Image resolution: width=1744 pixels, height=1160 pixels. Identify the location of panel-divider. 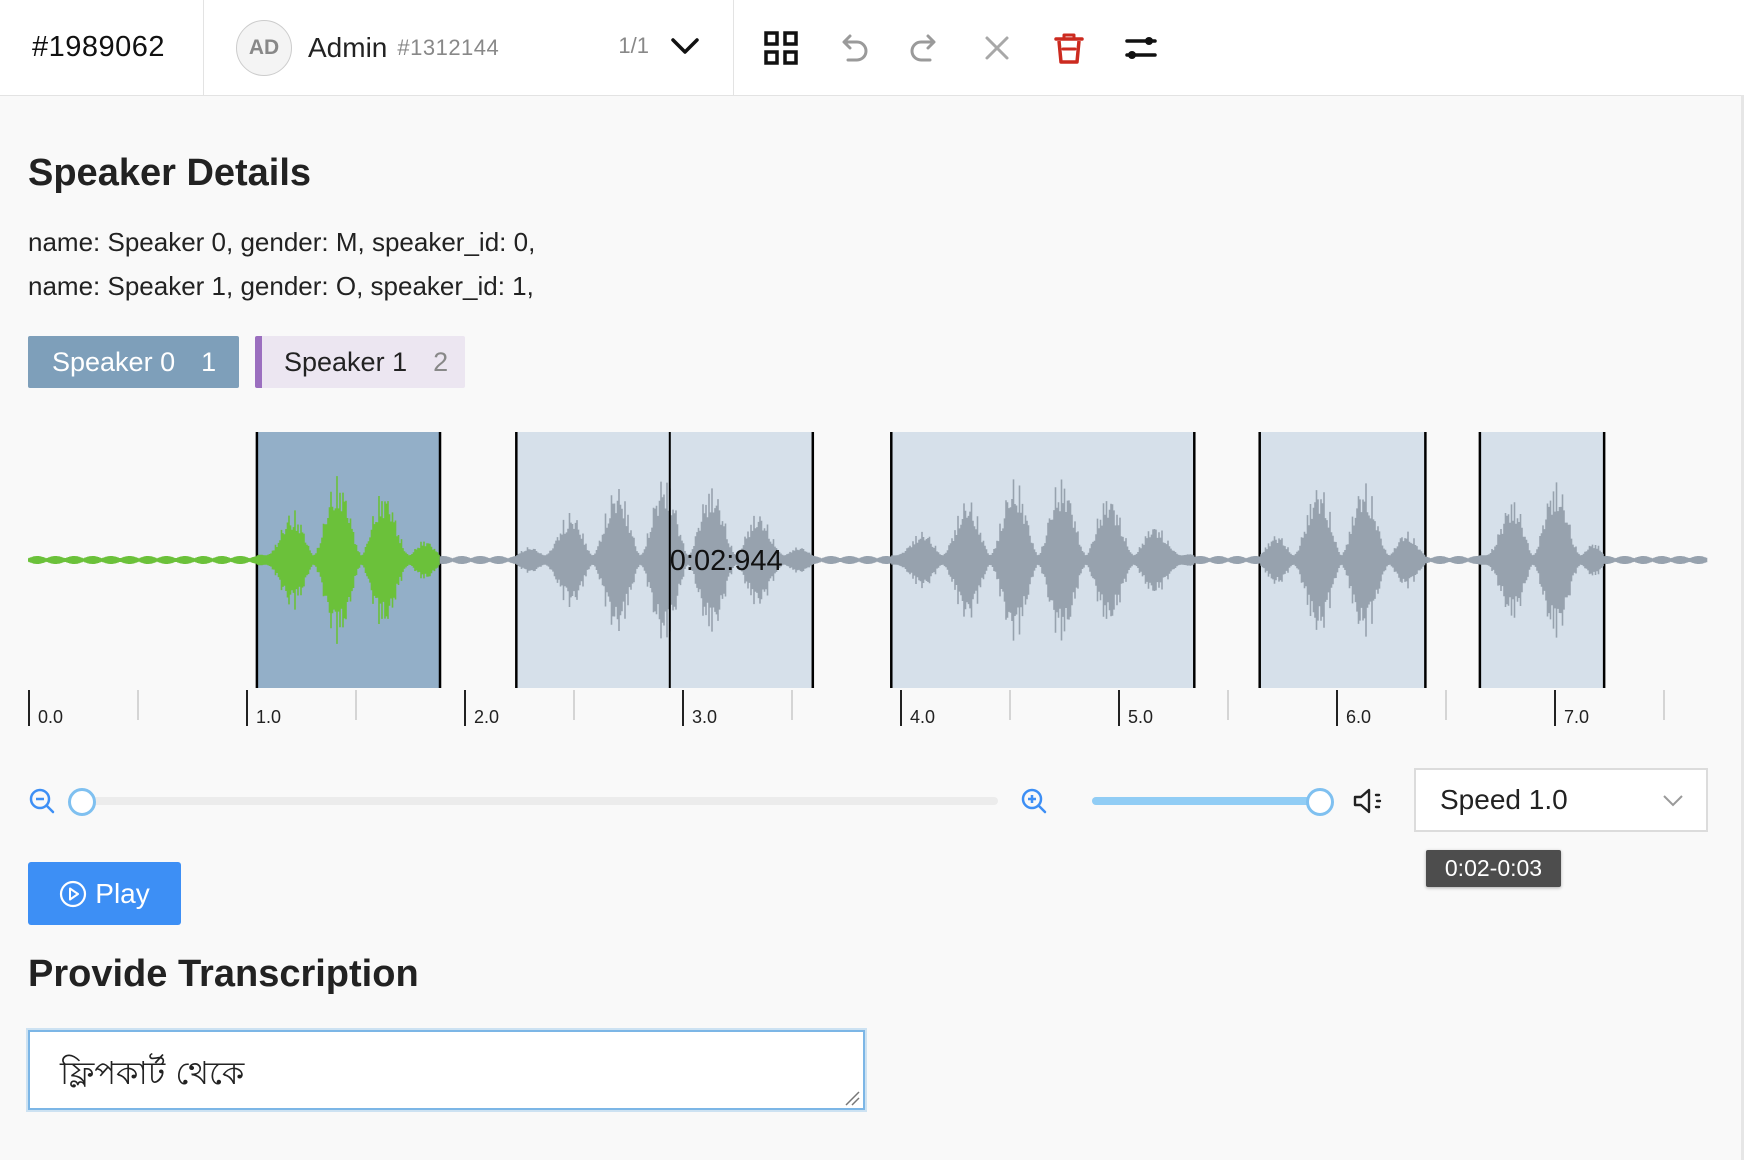
(1742, 627).